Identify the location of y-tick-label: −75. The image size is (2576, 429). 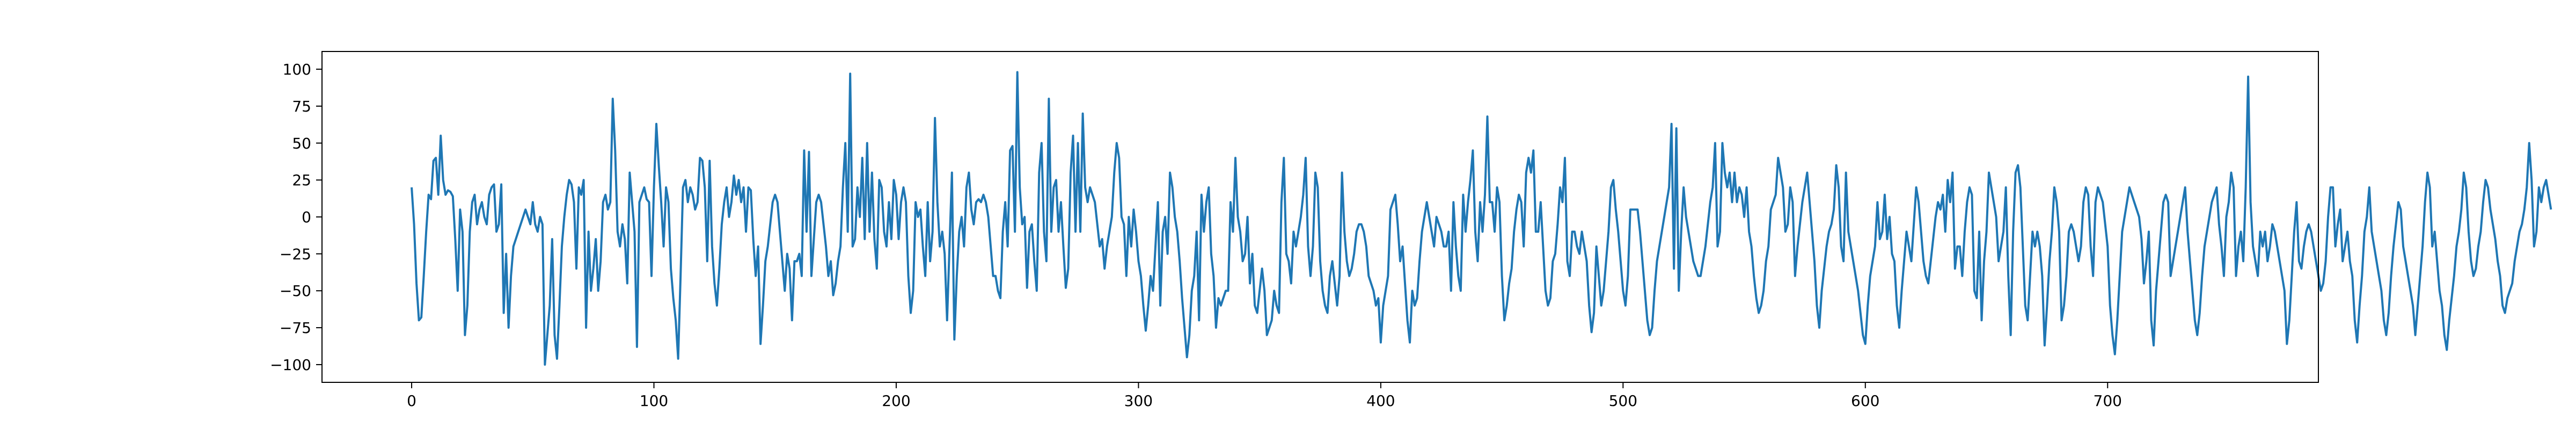
(295, 328).